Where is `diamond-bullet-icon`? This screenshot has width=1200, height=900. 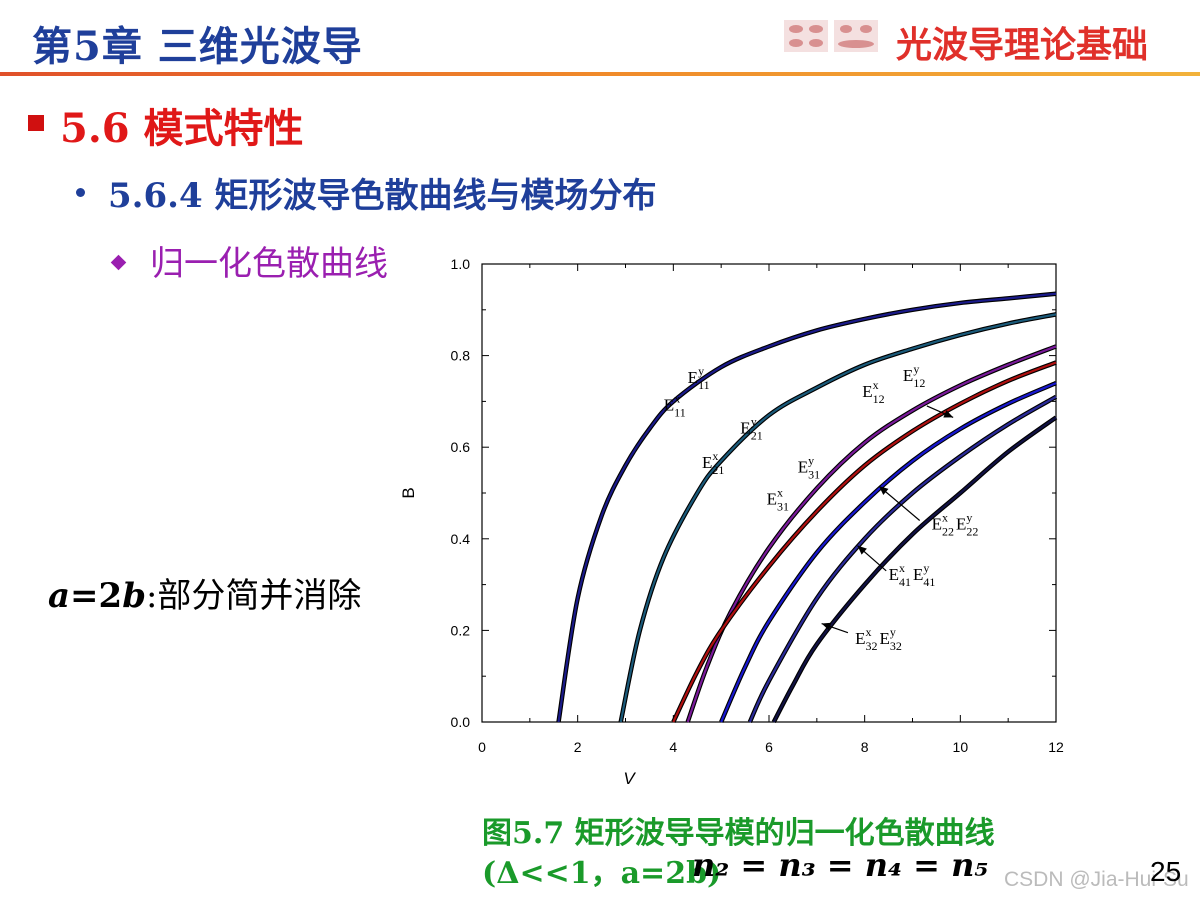 diamond-bullet-icon is located at coordinates (118, 262).